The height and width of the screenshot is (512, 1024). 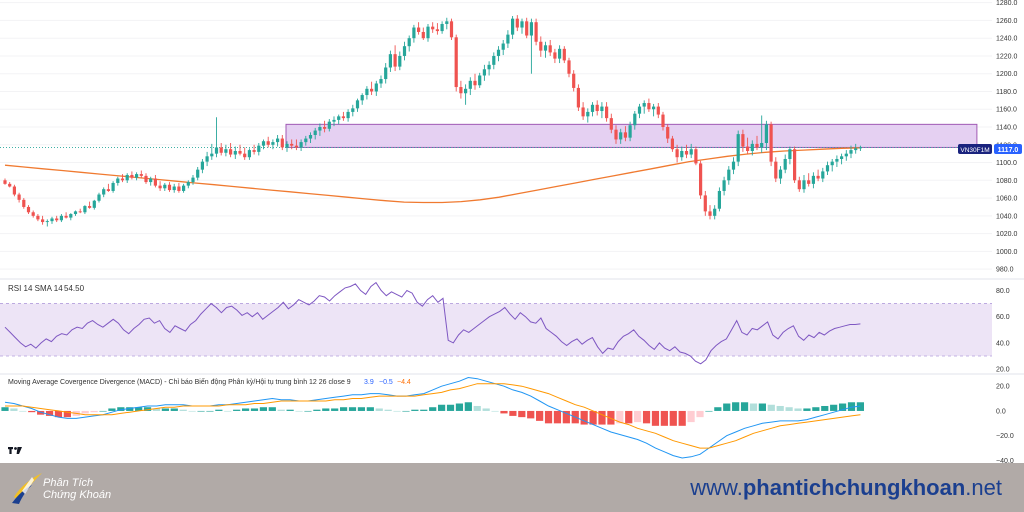 I want to click on macd-axis: −40.0 −20.0 0.0 20.0, so click(x=1005, y=424).